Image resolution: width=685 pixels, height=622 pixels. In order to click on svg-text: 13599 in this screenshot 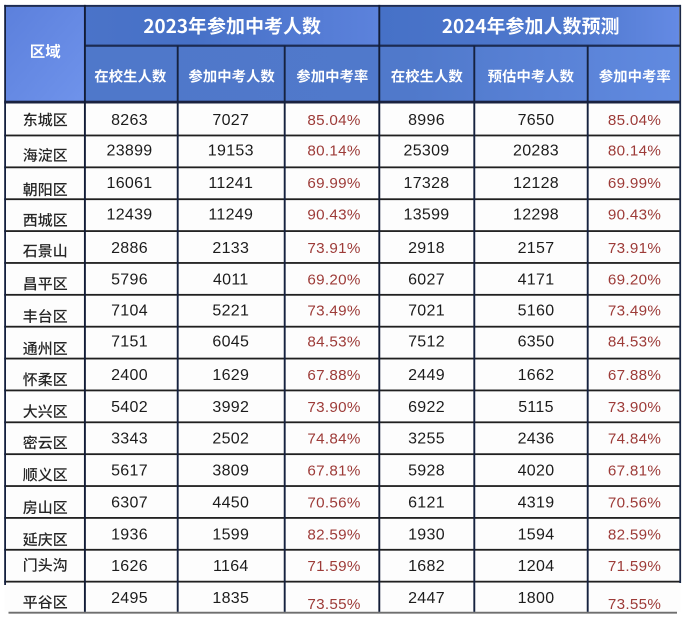, I will do `click(427, 215)`.